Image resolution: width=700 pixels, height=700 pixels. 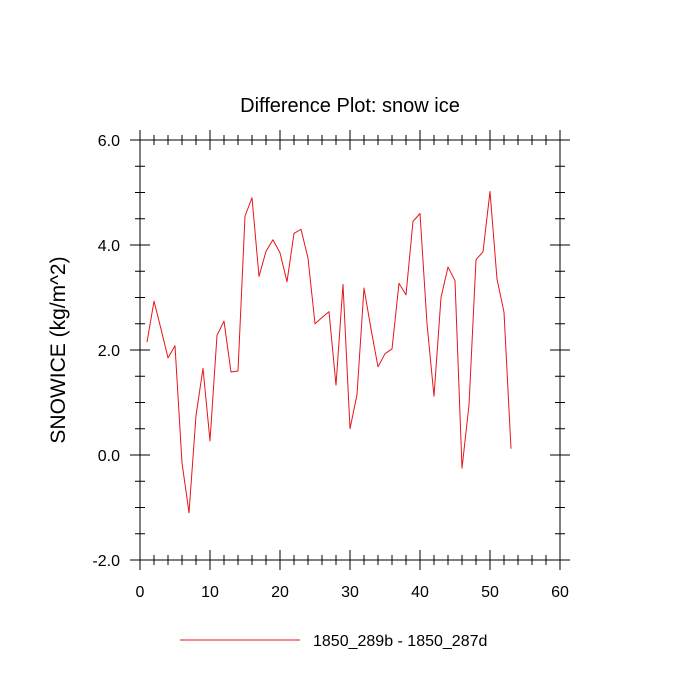 I want to click on x-tick-labels: 0 10 20 30 40 50 60, so click(x=352, y=592).